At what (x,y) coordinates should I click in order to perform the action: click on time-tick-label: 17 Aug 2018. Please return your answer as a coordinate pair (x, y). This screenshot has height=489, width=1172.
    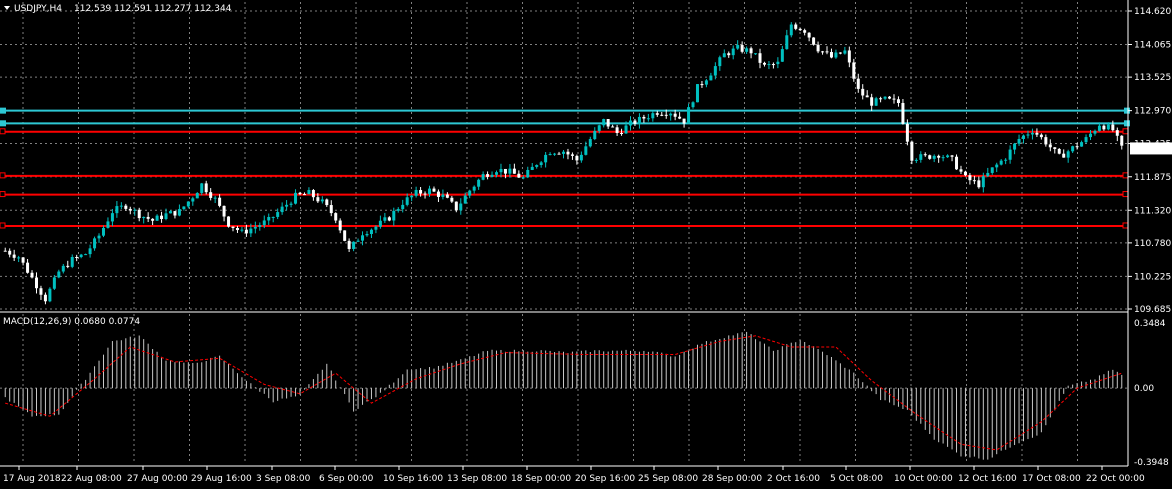
    Looking at the image, I should click on (32, 479).